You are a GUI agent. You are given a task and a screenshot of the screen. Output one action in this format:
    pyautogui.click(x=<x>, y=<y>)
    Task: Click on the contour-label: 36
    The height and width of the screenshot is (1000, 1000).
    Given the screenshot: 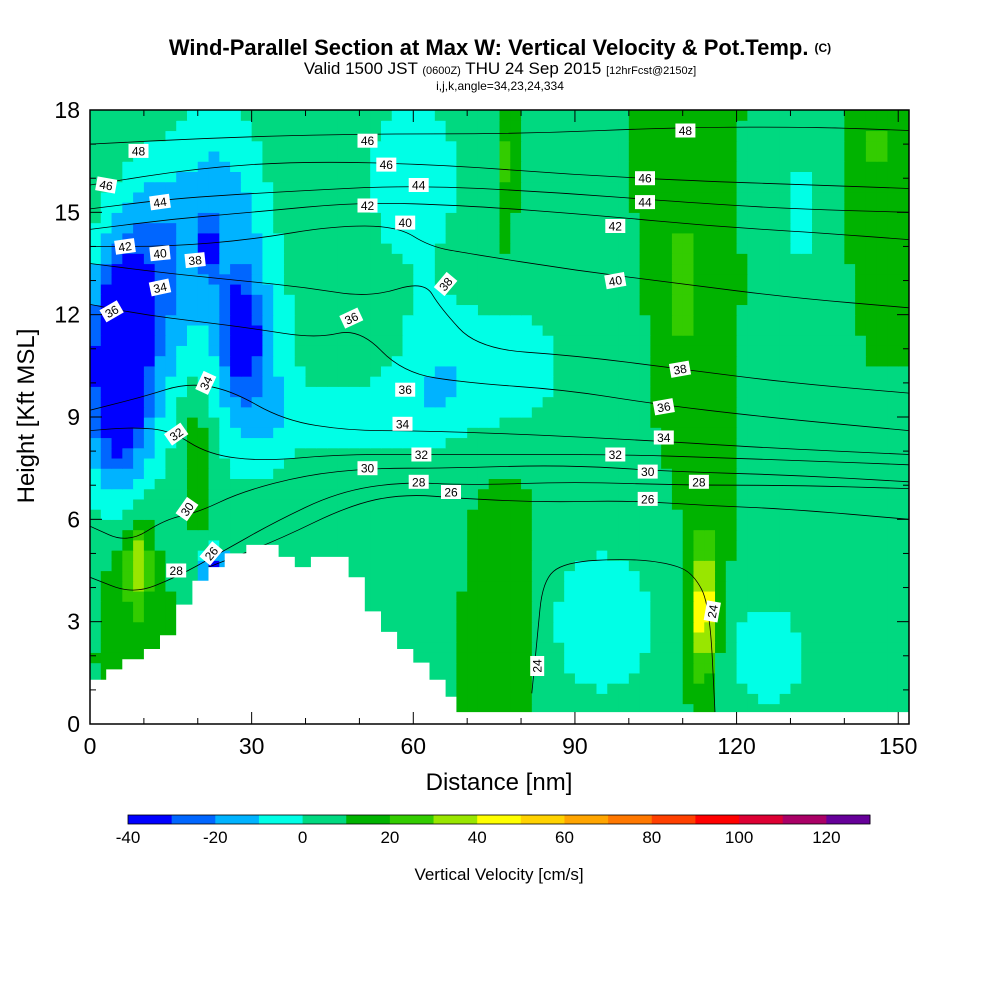 What is the action you would take?
    pyautogui.click(x=663, y=407)
    